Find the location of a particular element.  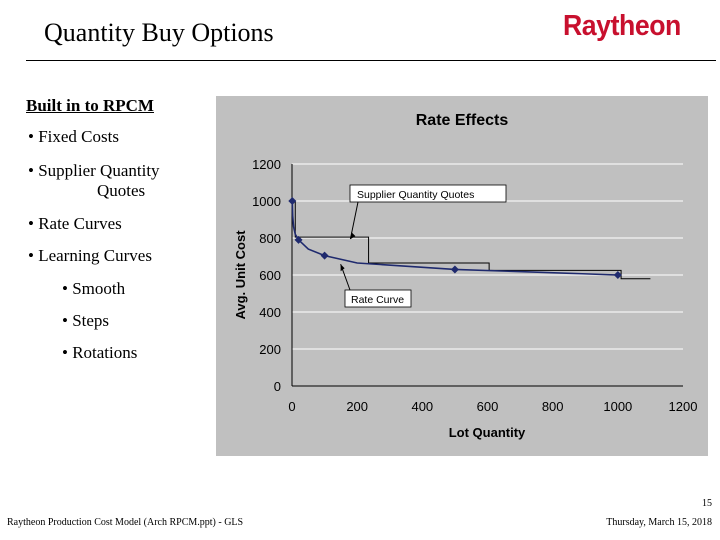

x-tick-label-200: 200 is located at coordinates (357, 406).